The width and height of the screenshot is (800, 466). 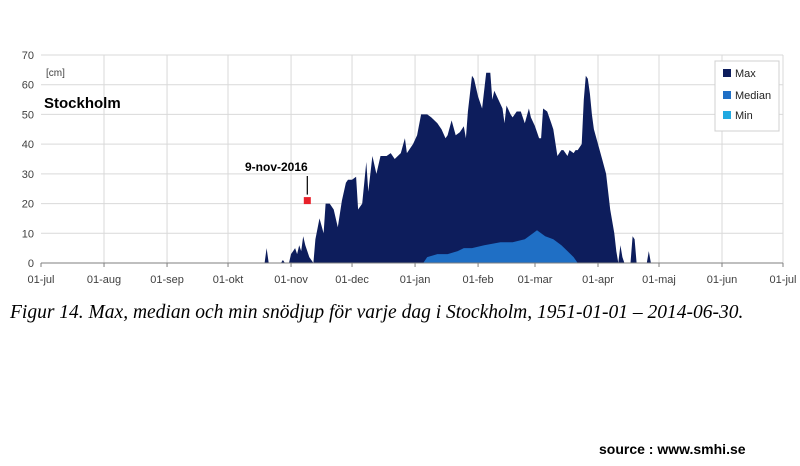 What do you see at coordinates (278, 182) in the screenshot?
I see `annotation-group: 9-nov-2016` at bounding box center [278, 182].